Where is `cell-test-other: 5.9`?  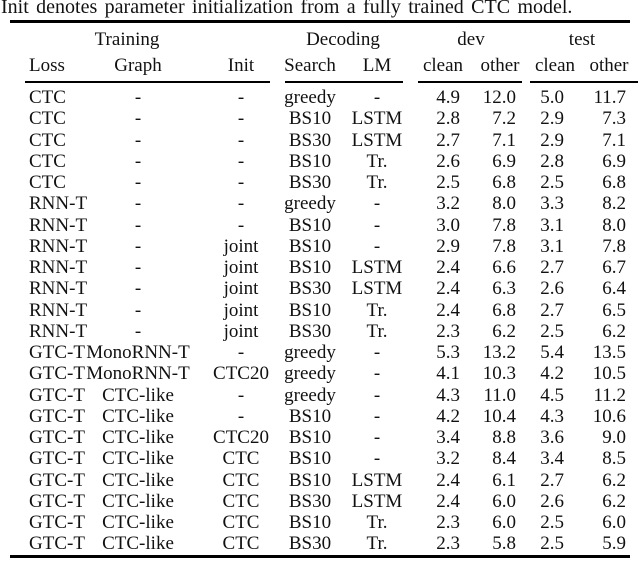 cell-test-other: 5.9 is located at coordinates (614, 544).